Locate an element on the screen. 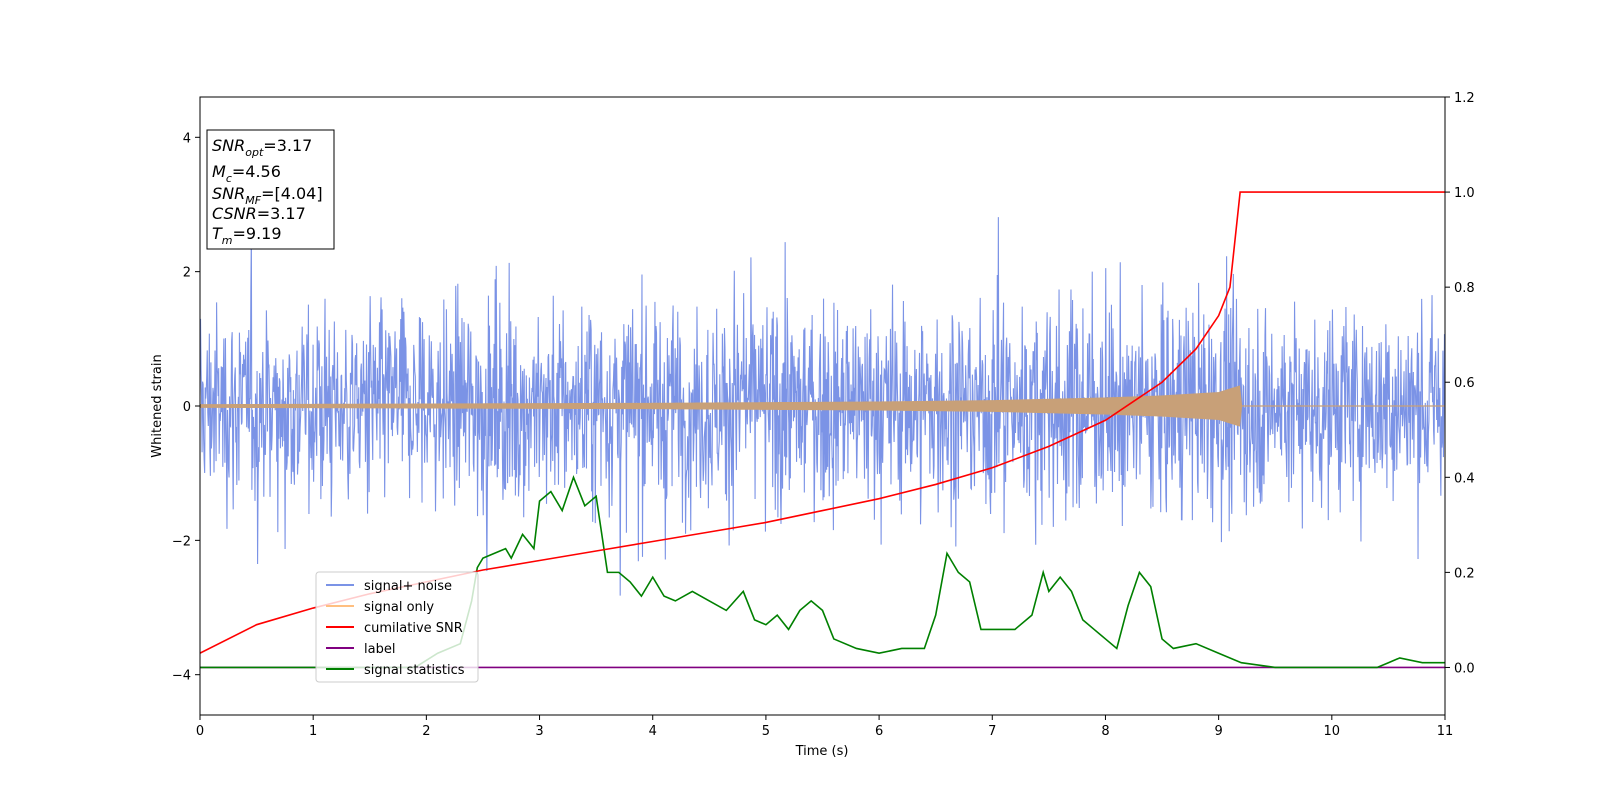 The width and height of the screenshot is (1600, 800). signal-only-series is located at coordinates (822, 406).